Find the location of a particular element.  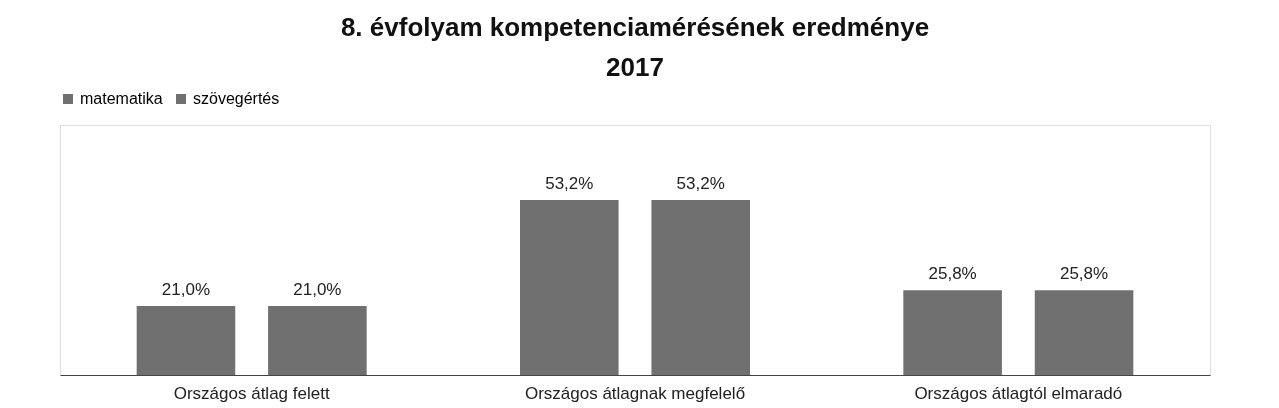

chart-title: 8. évfolyam kompetenciamérésének eredménye 2017 is located at coordinates (635, 47).